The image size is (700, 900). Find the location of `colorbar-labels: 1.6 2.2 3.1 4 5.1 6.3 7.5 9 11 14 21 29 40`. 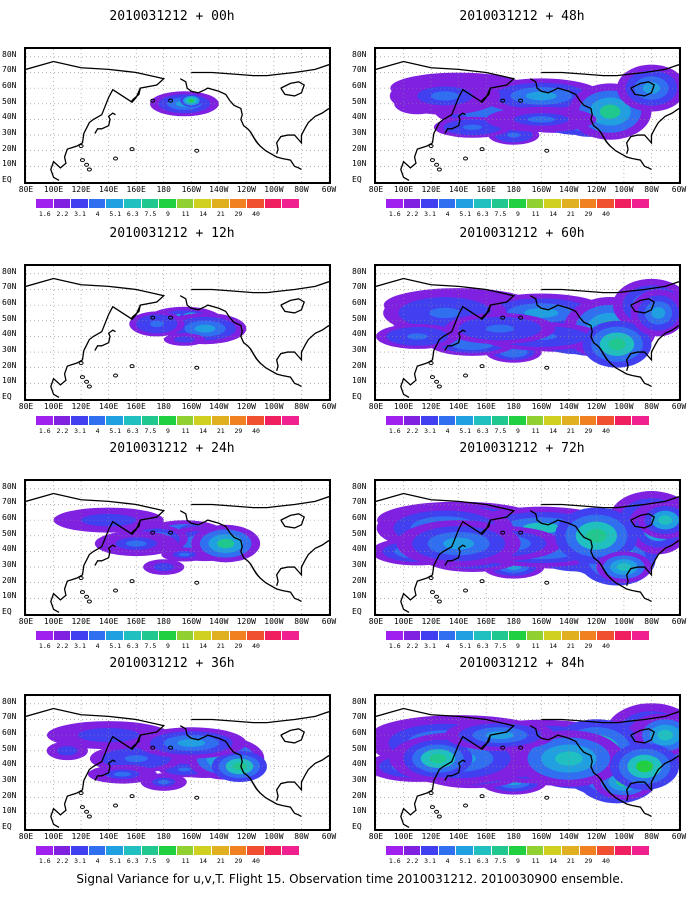

colorbar-labels: 1.6 2.2 3.1 4 5.1 6.3 7.5 9 11 14 21 29 40 is located at coordinates (168, 432).